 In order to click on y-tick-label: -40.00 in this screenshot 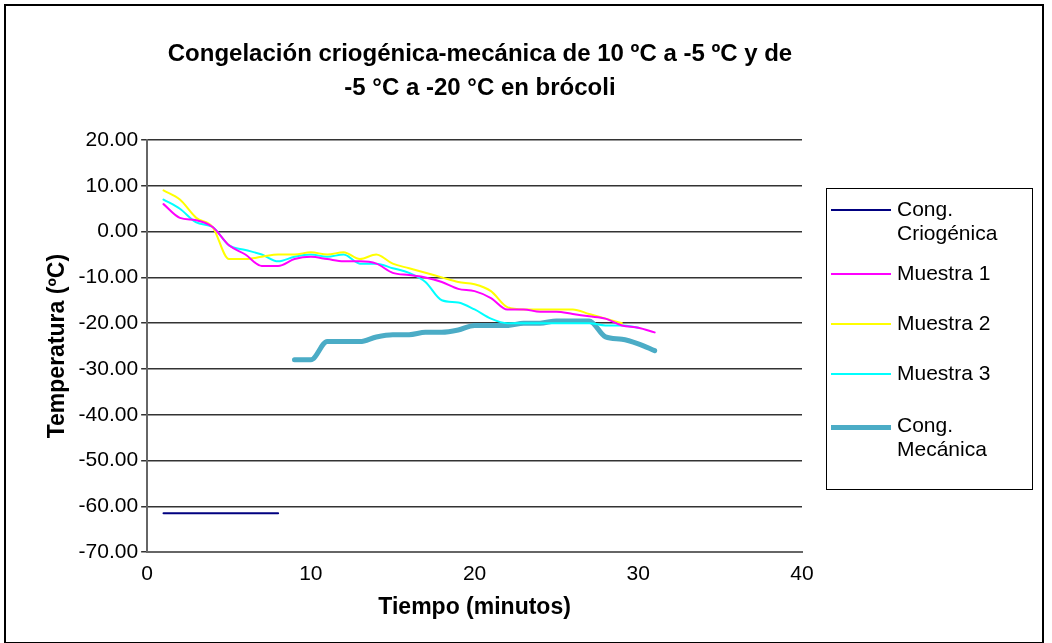, I will do `click(108, 413)`.